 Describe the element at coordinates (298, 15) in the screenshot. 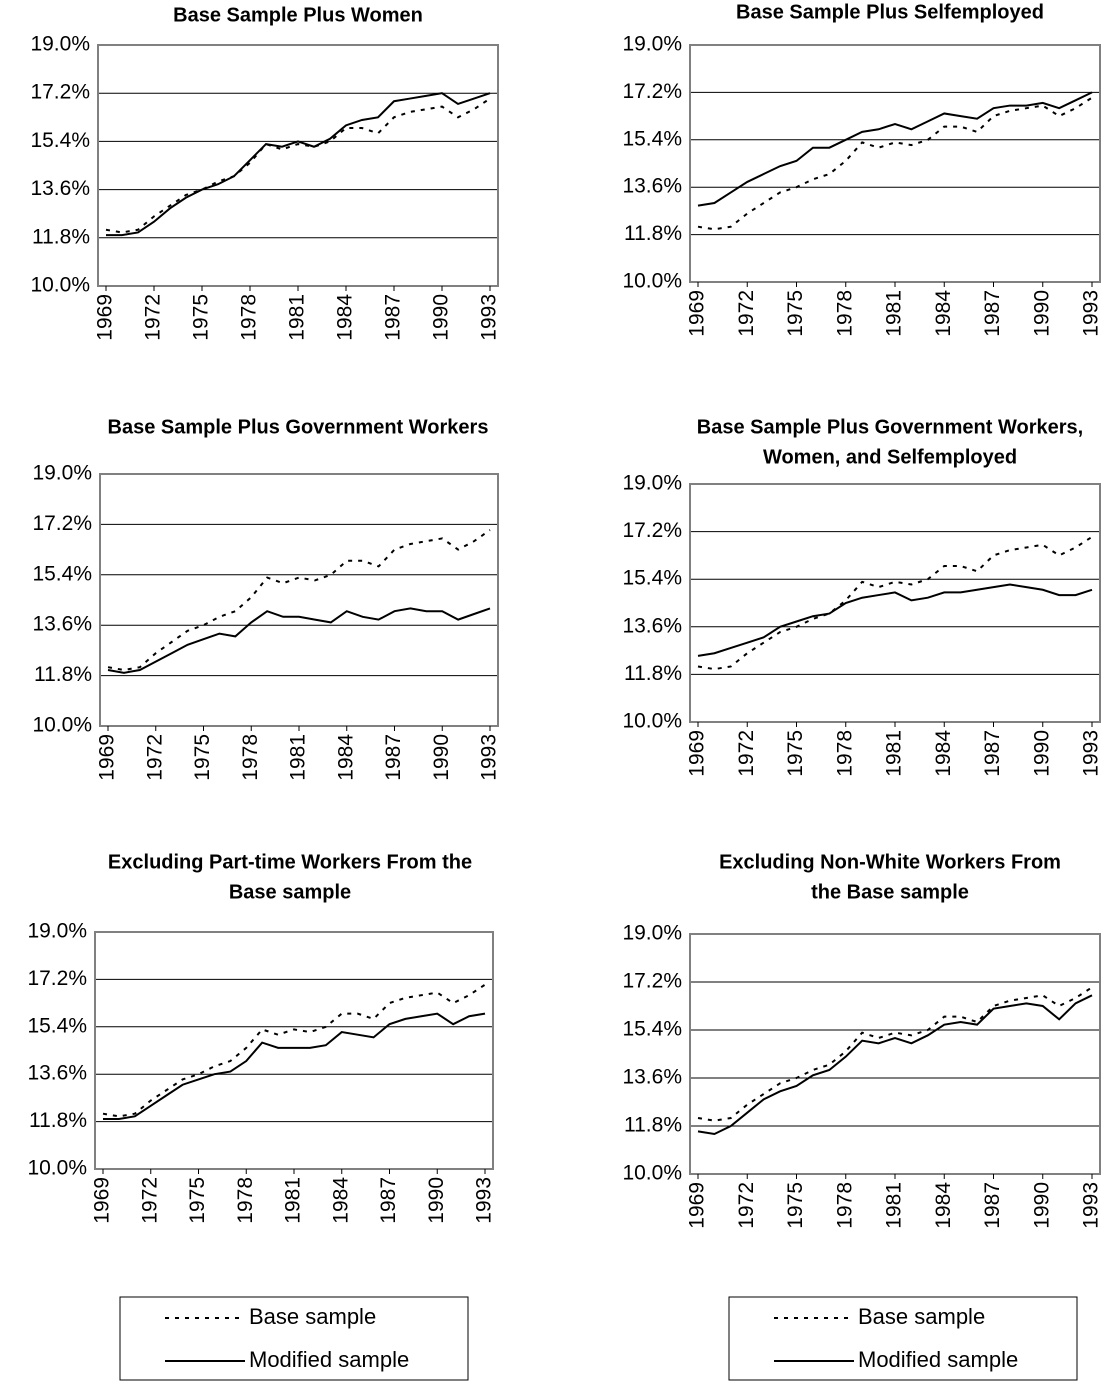

I see `chart-title: Base Sample Plus Women` at that location.